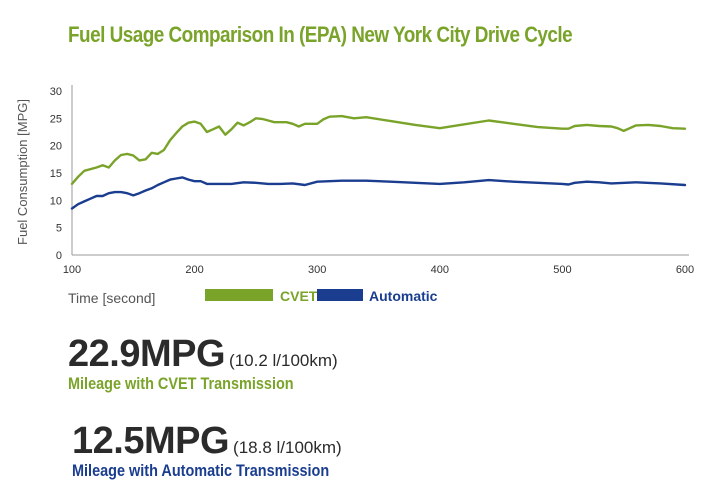 This screenshot has width=720, height=500. What do you see at coordinates (56, 174) in the screenshot?
I see `y-tick-label: 15` at bounding box center [56, 174].